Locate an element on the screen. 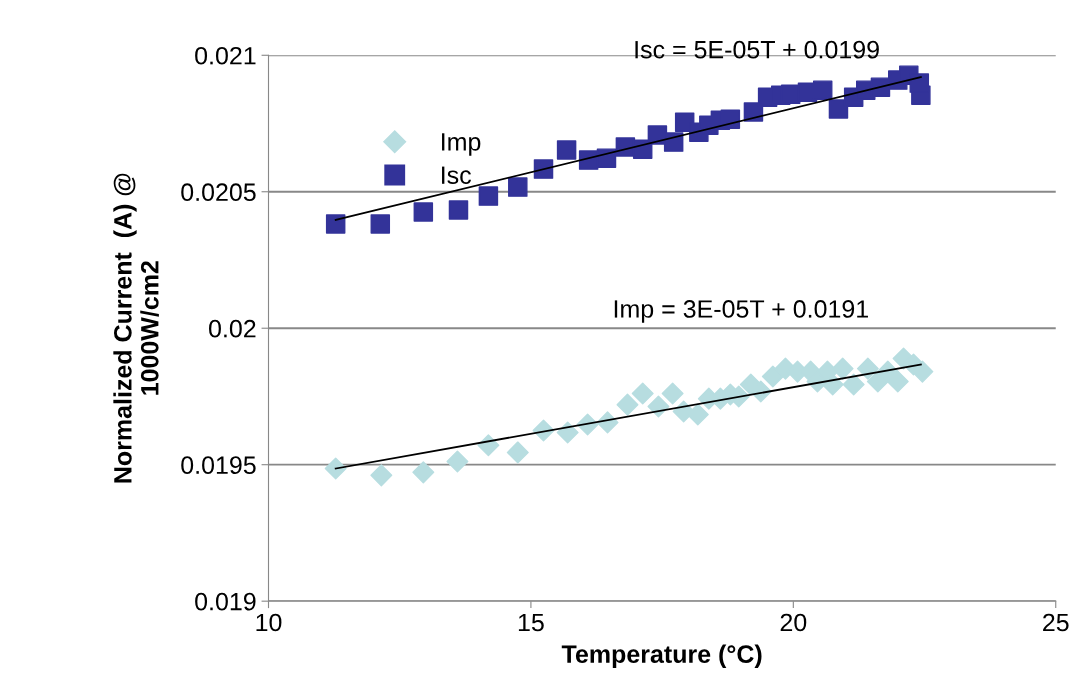 The height and width of the screenshot is (691, 1074). y-tick-label: 0.019 is located at coordinates (225, 601).